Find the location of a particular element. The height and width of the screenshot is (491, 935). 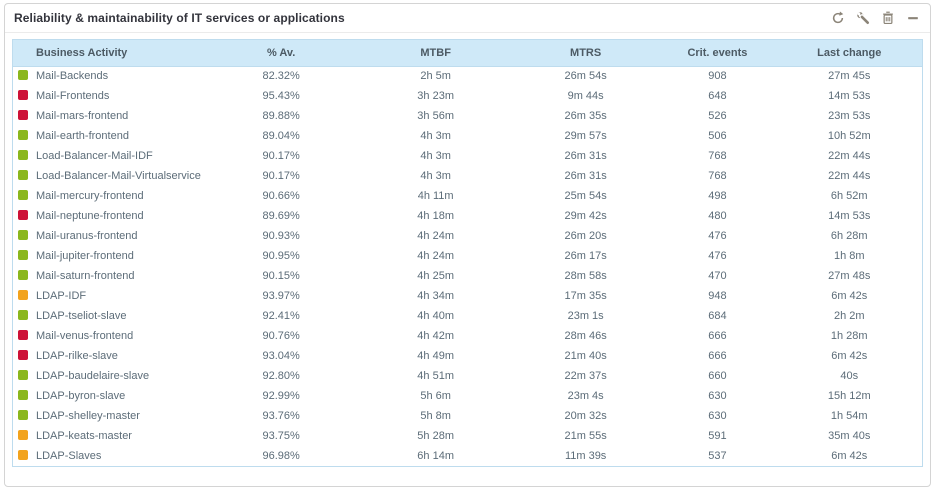

cell-business-activity: Mail-uranus-frontend is located at coordinates (108, 236).